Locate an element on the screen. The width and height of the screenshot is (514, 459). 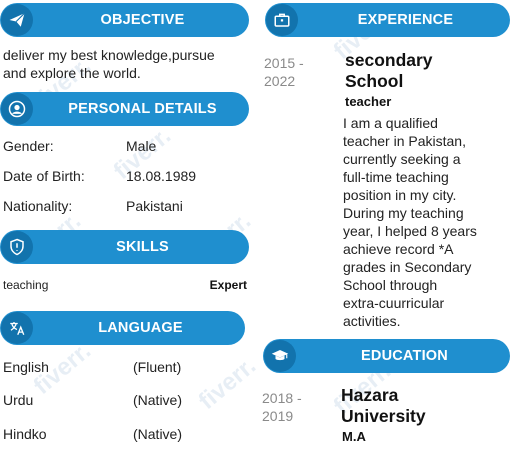
experience-desc-line: During my teaching is located at coordinates (403, 213).